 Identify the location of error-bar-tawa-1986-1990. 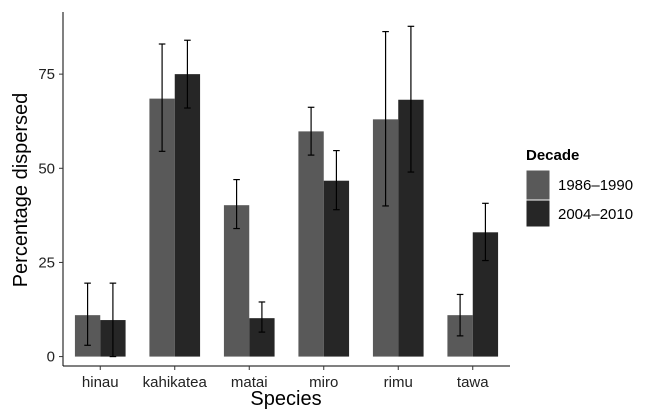
(460, 315).